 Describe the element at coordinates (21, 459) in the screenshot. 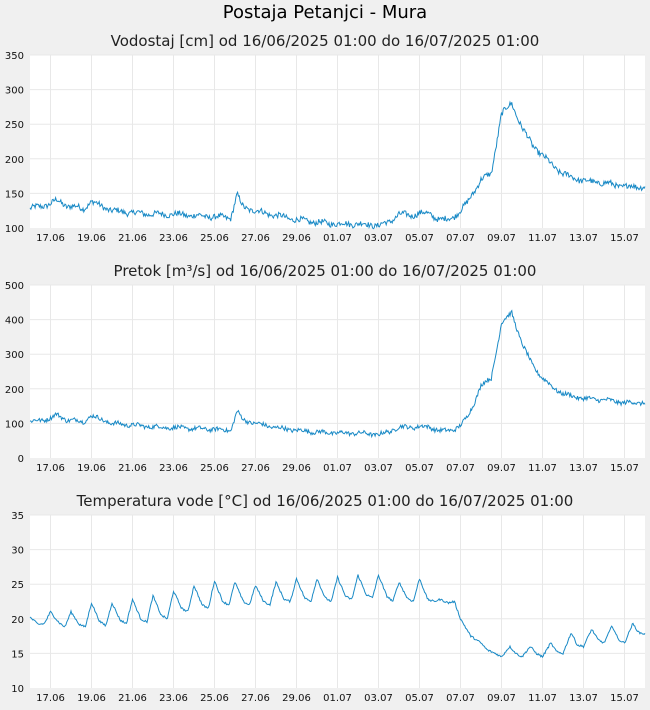

I see `y-tick-label: 0` at that location.